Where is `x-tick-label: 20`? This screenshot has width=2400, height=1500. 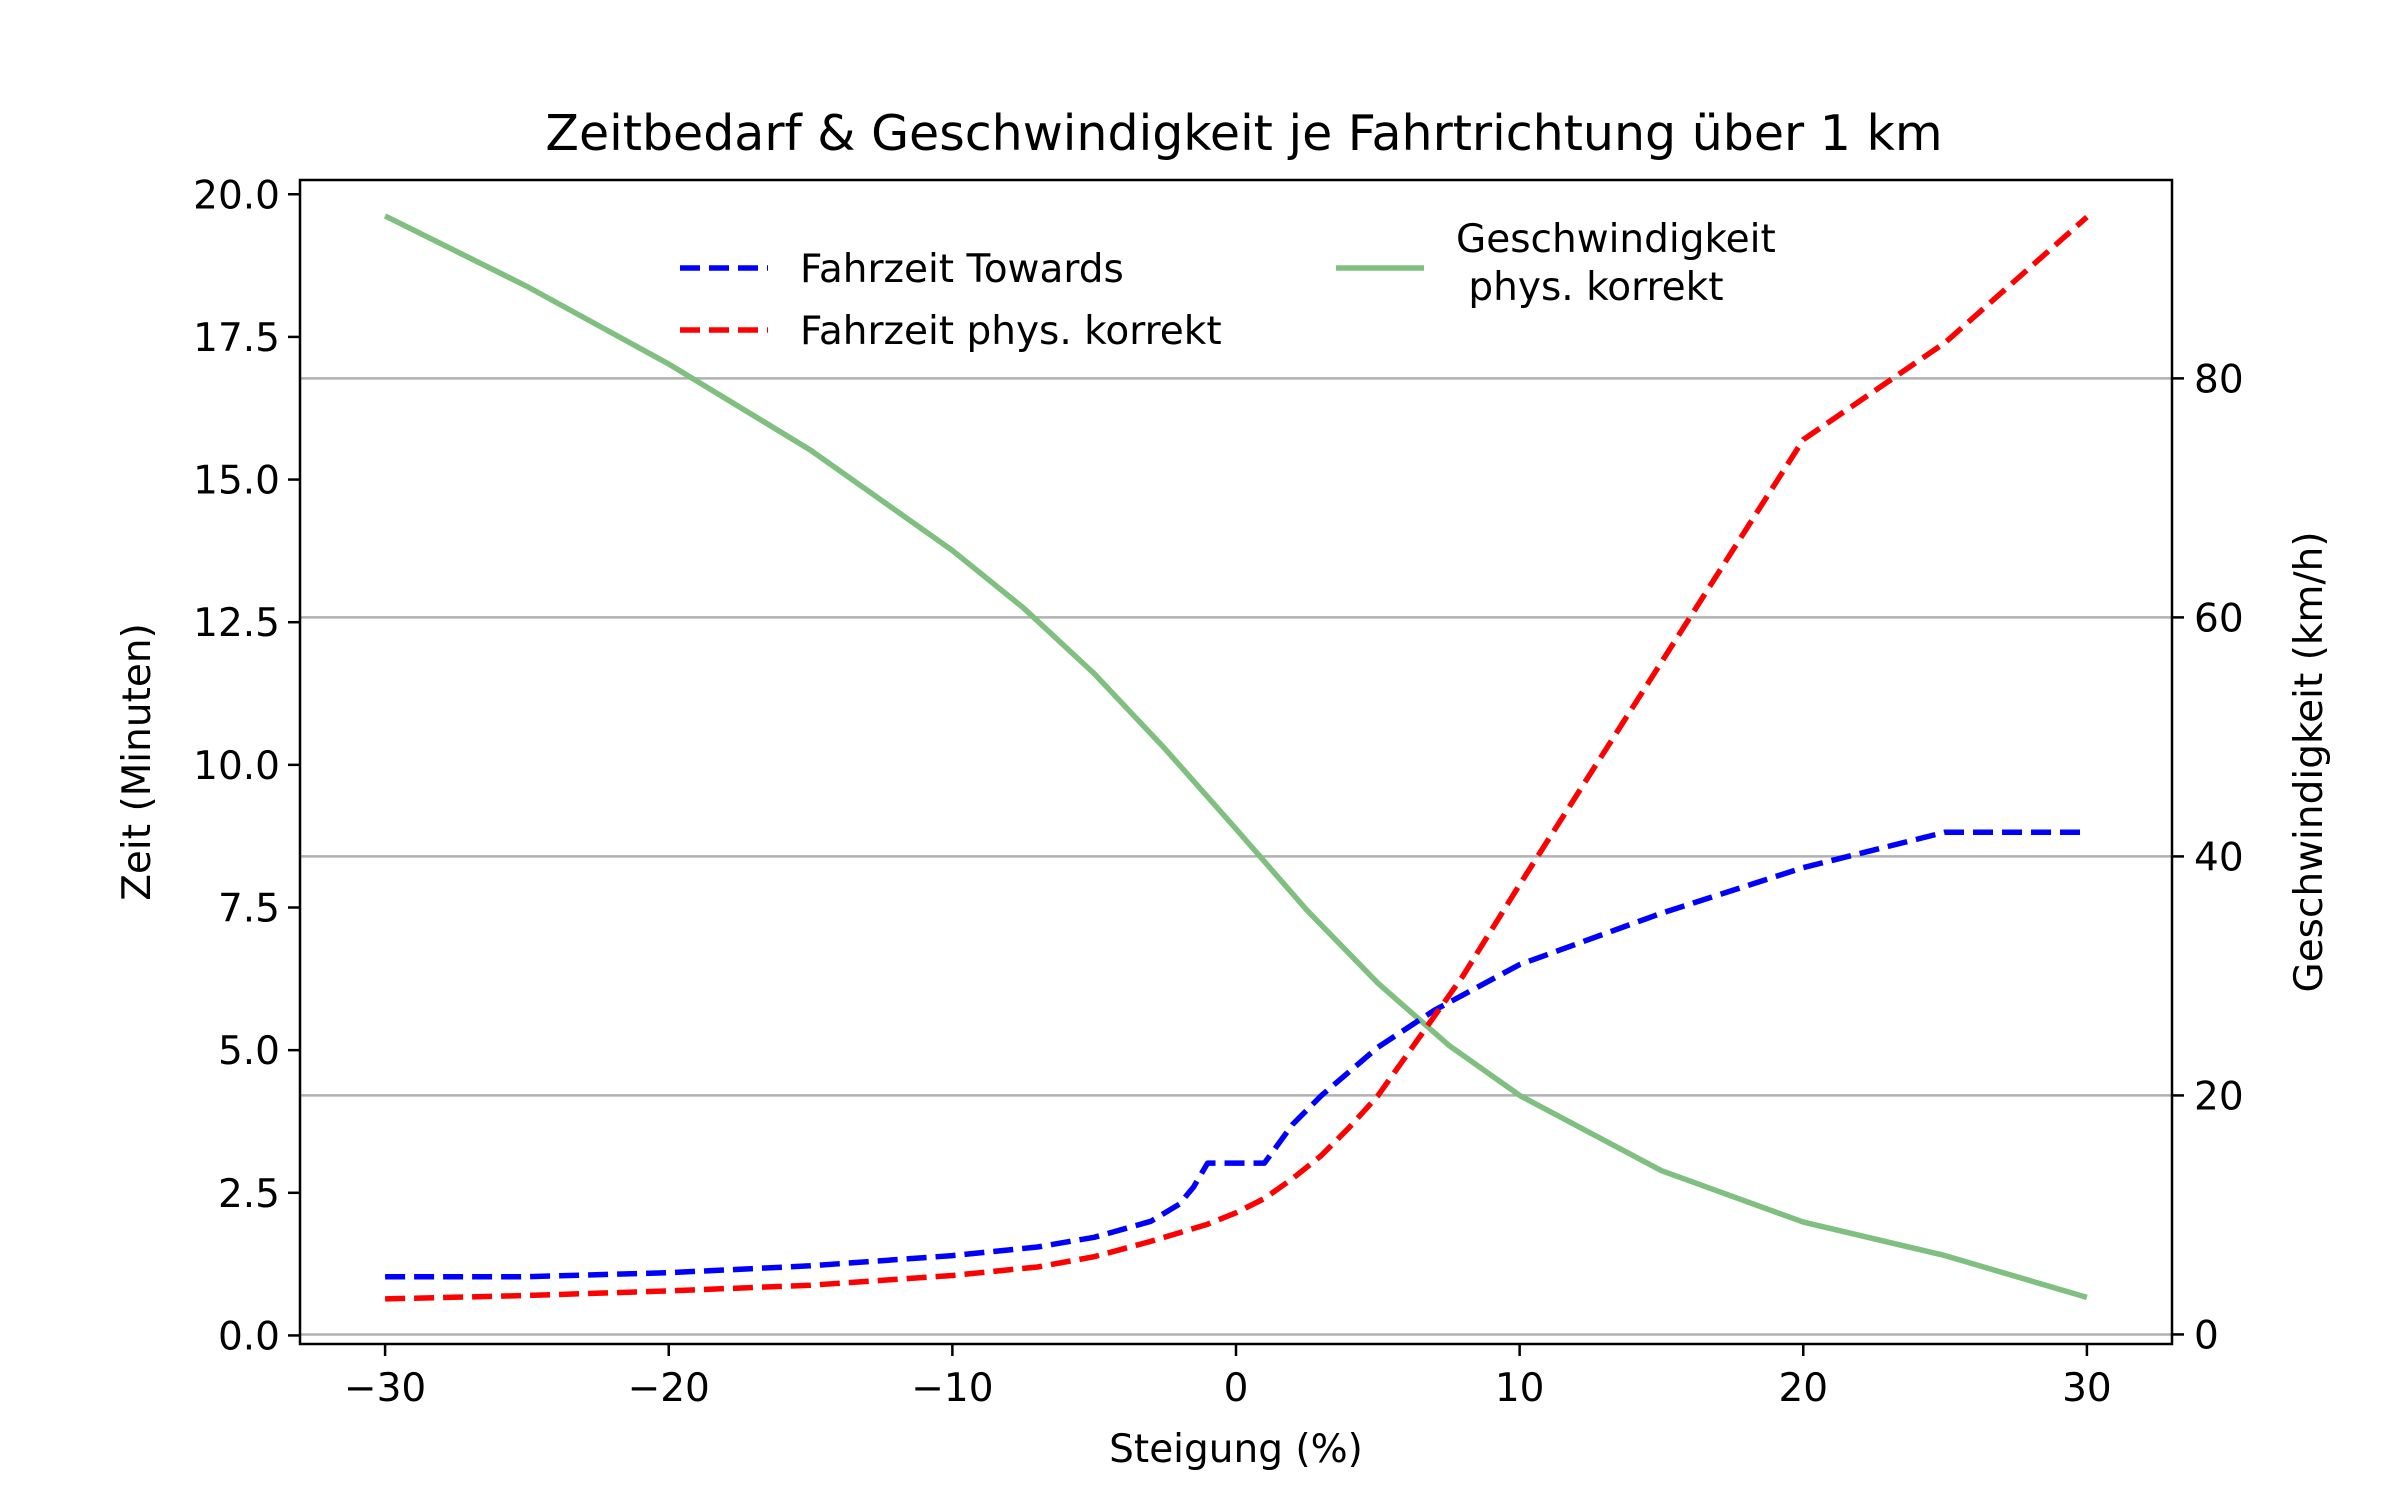 x-tick-label: 20 is located at coordinates (1803, 1388).